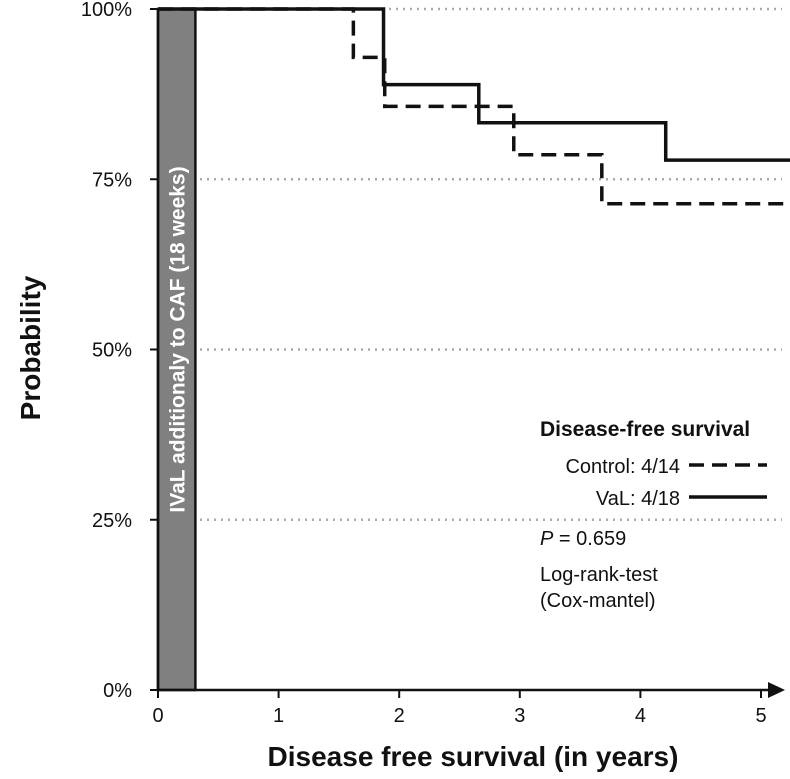 The width and height of the screenshot is (790, 779). Describe the element at coordinates (30, 347) in the screenshot. I see `y-axis-title: Probability` at that location.